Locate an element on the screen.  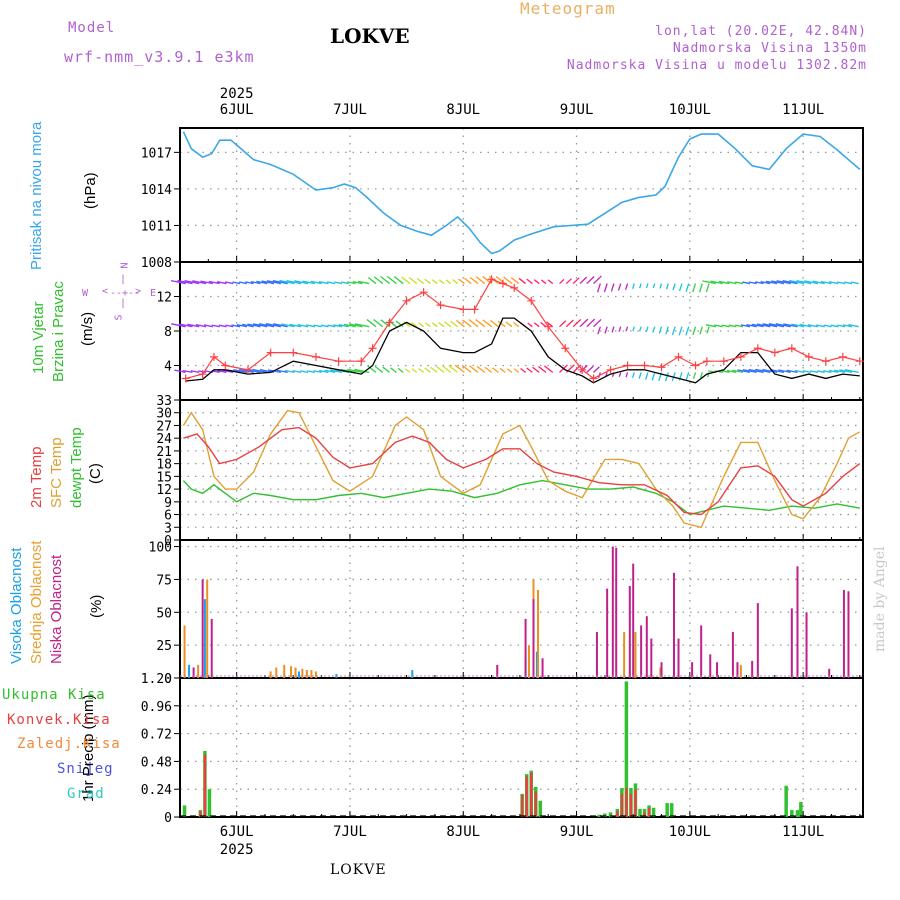
pressure-line is located at coordinates (521, 193).